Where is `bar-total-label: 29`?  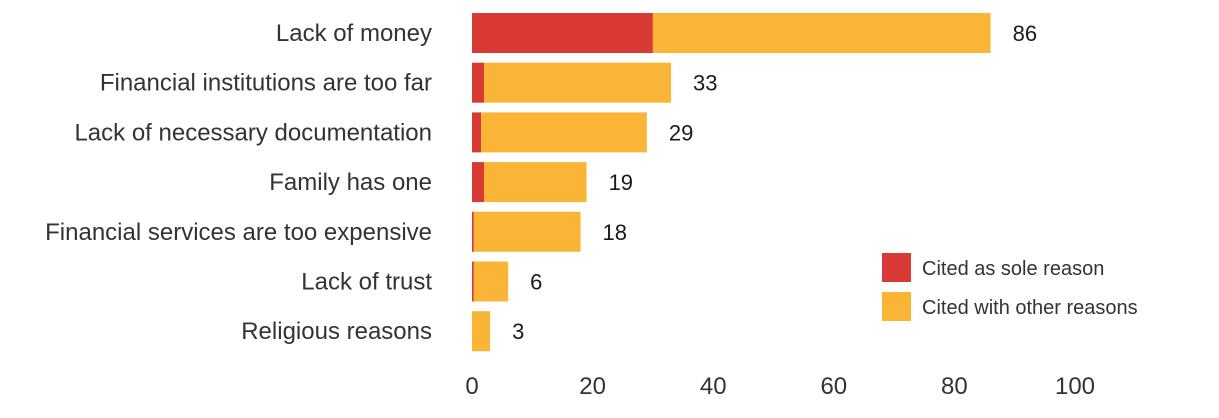 bar-total-label: 29 is located at coordinates (681, 132).